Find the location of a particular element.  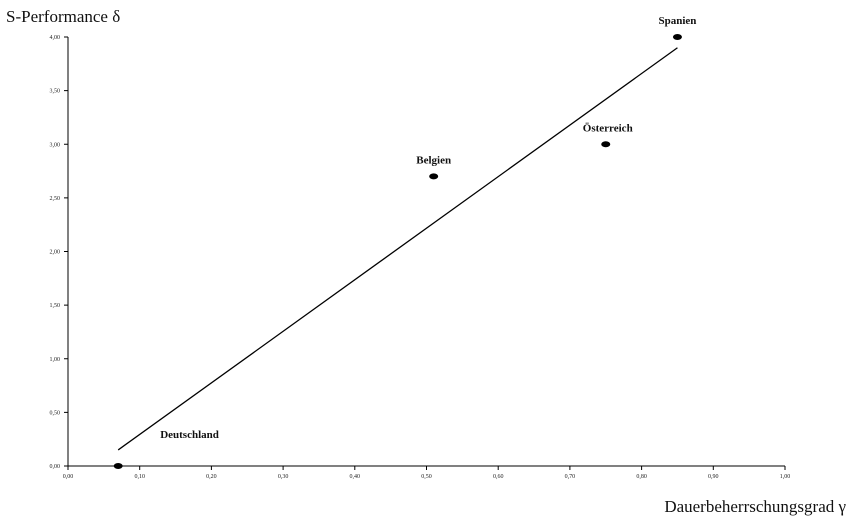

x-tick-label: 0,70 is located at coordinates (570, 477).